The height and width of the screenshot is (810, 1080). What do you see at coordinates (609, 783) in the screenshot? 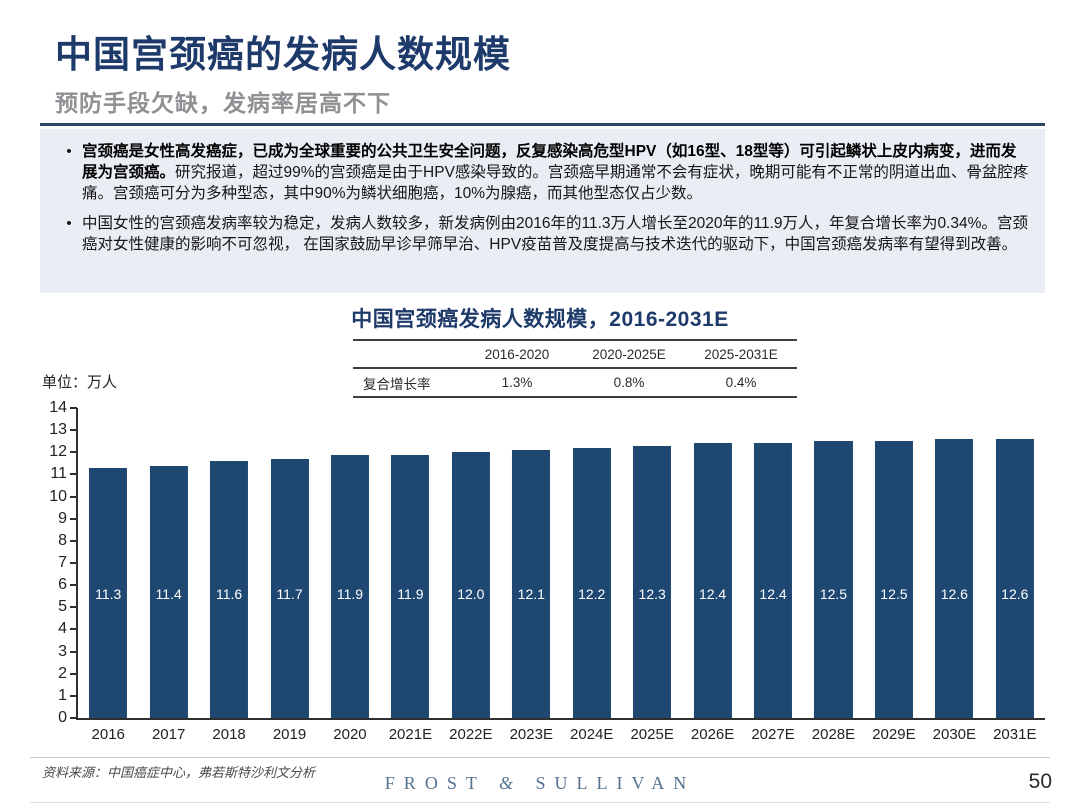
I see `logo-text-sullivan: SULLIVAN` at bounding box center [609, 783].